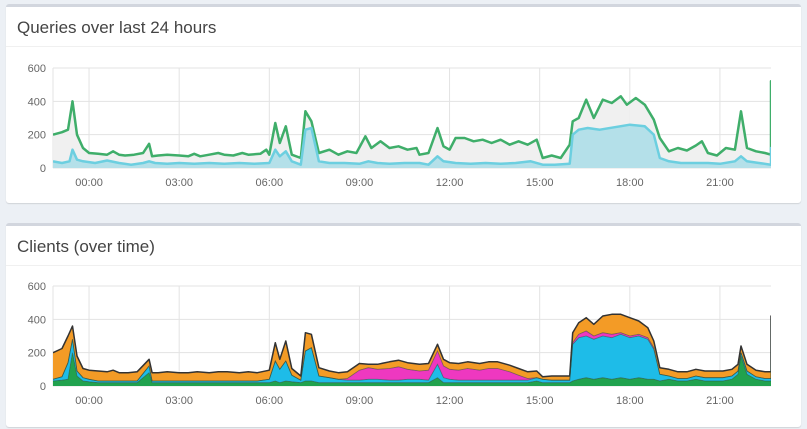 The width and height of the screenshot is (807, 429). I want to click on clients-total-outline, so click(412, 345).